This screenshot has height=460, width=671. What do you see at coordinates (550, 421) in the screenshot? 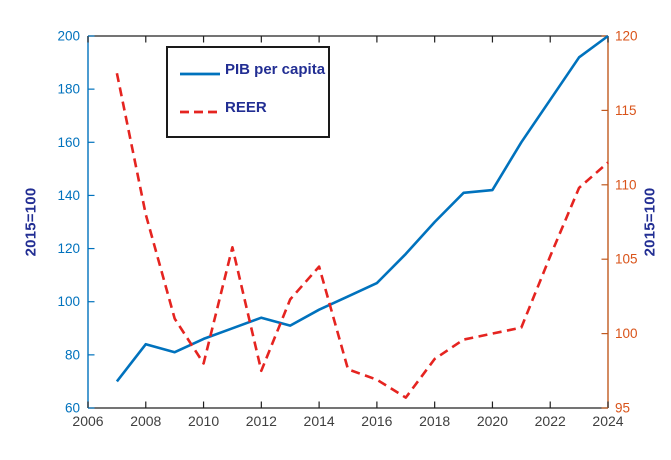
I see `x-tick-label: 2022` at bounding box center [550, 421].